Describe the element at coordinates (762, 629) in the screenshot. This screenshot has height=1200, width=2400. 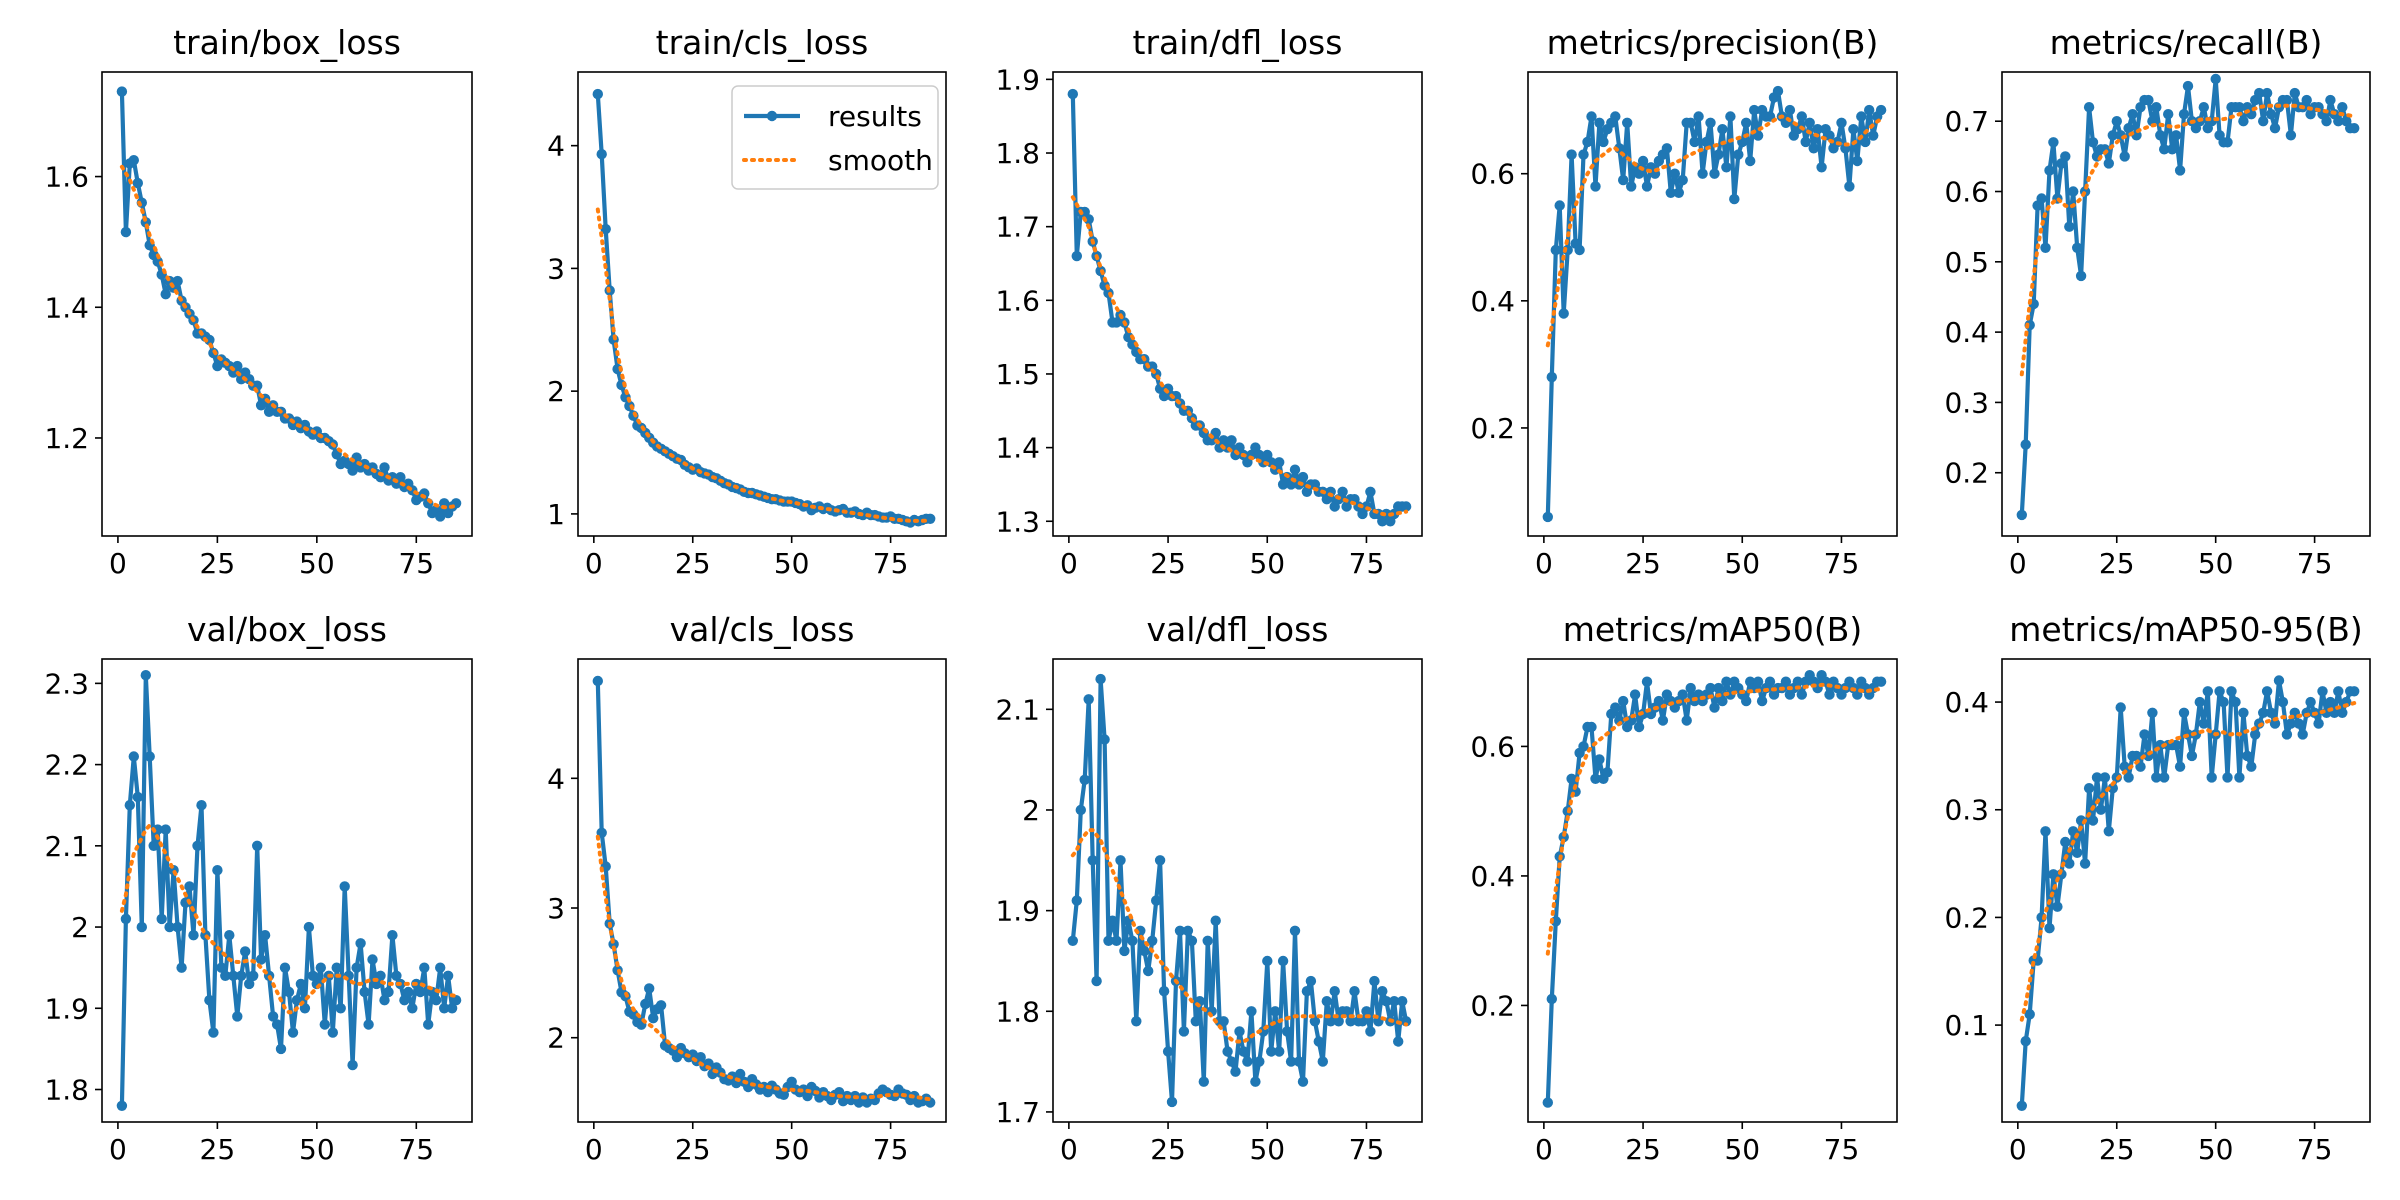
I see `subplot-title: val/cls_loss` at that location.